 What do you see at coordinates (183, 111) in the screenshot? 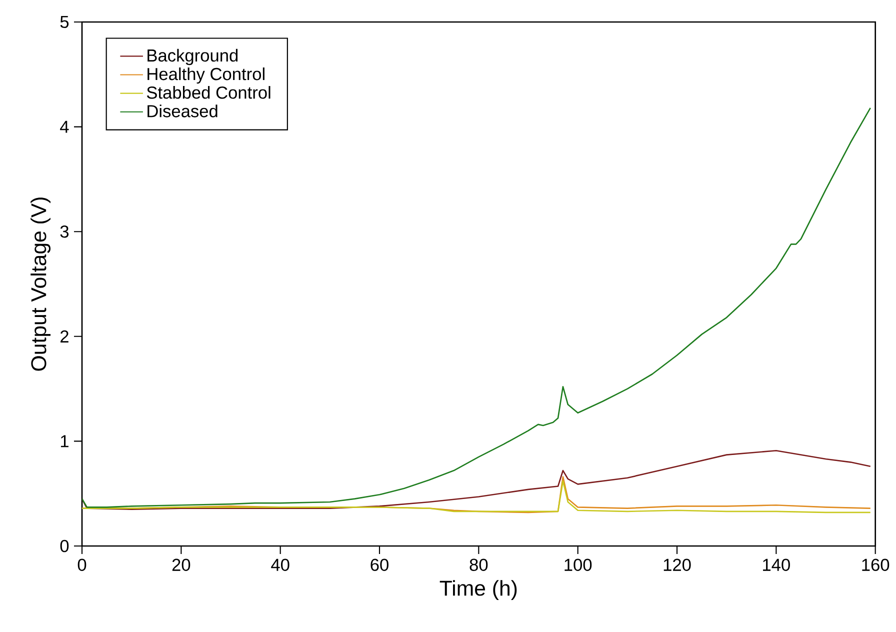
I see `legend-label: Diseased` at bounding box center [183, 111].